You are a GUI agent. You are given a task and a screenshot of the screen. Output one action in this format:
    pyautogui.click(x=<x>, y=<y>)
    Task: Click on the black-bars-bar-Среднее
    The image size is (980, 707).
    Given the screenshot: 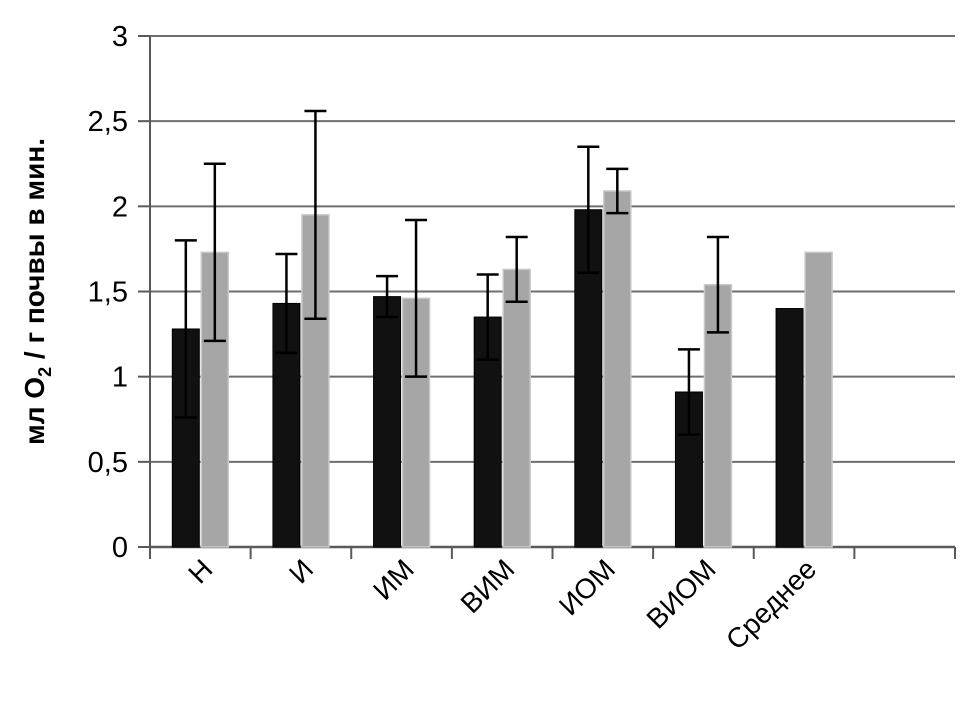 What is the action you would take?
    pyautogui.click(x=789, y=428)
    